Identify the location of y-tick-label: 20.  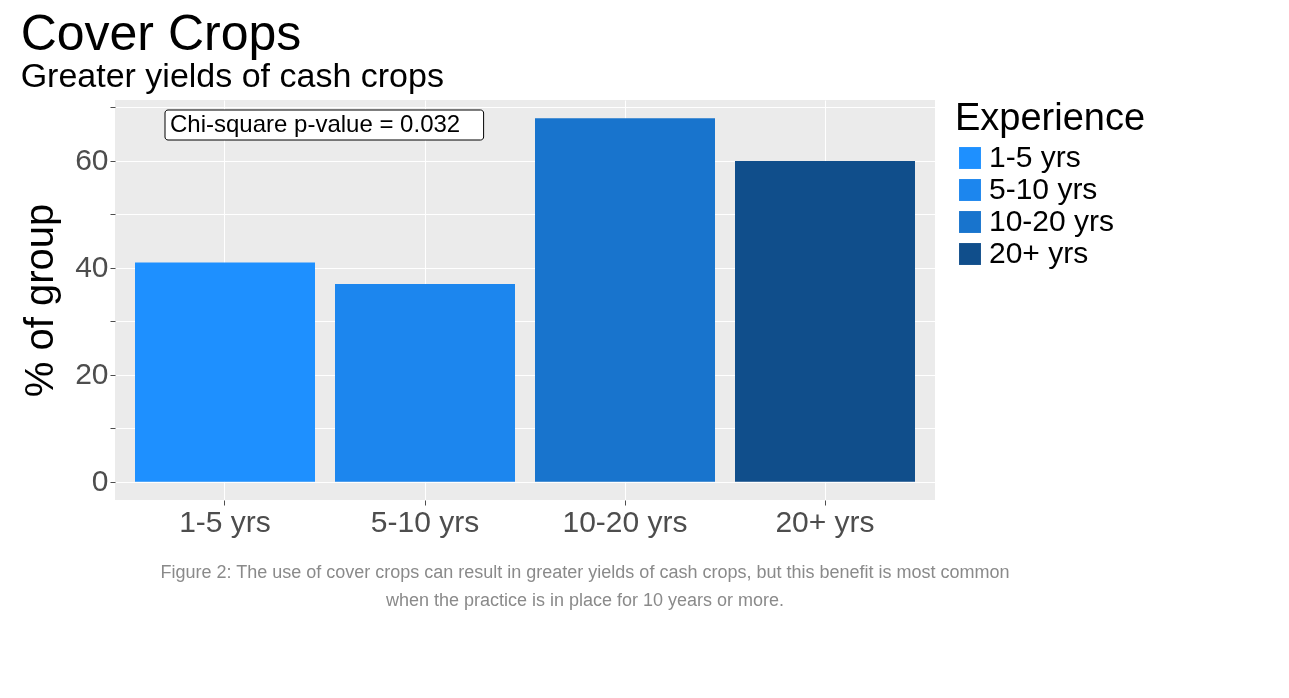
(92, 374).